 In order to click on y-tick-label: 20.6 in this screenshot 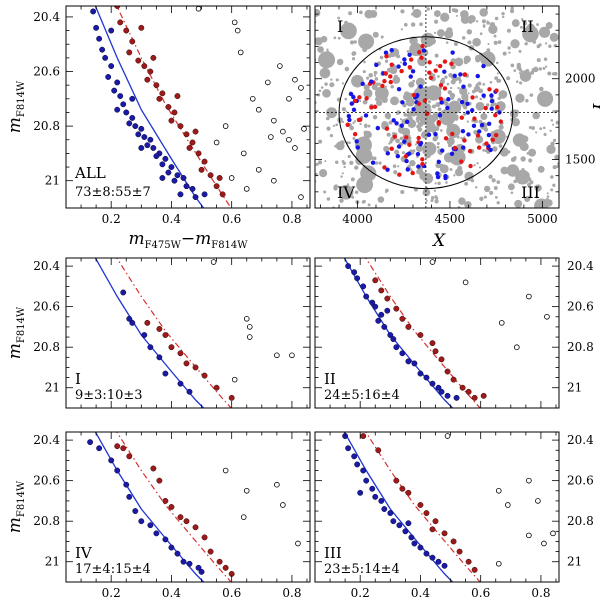, I will do `click(580, 307)`.